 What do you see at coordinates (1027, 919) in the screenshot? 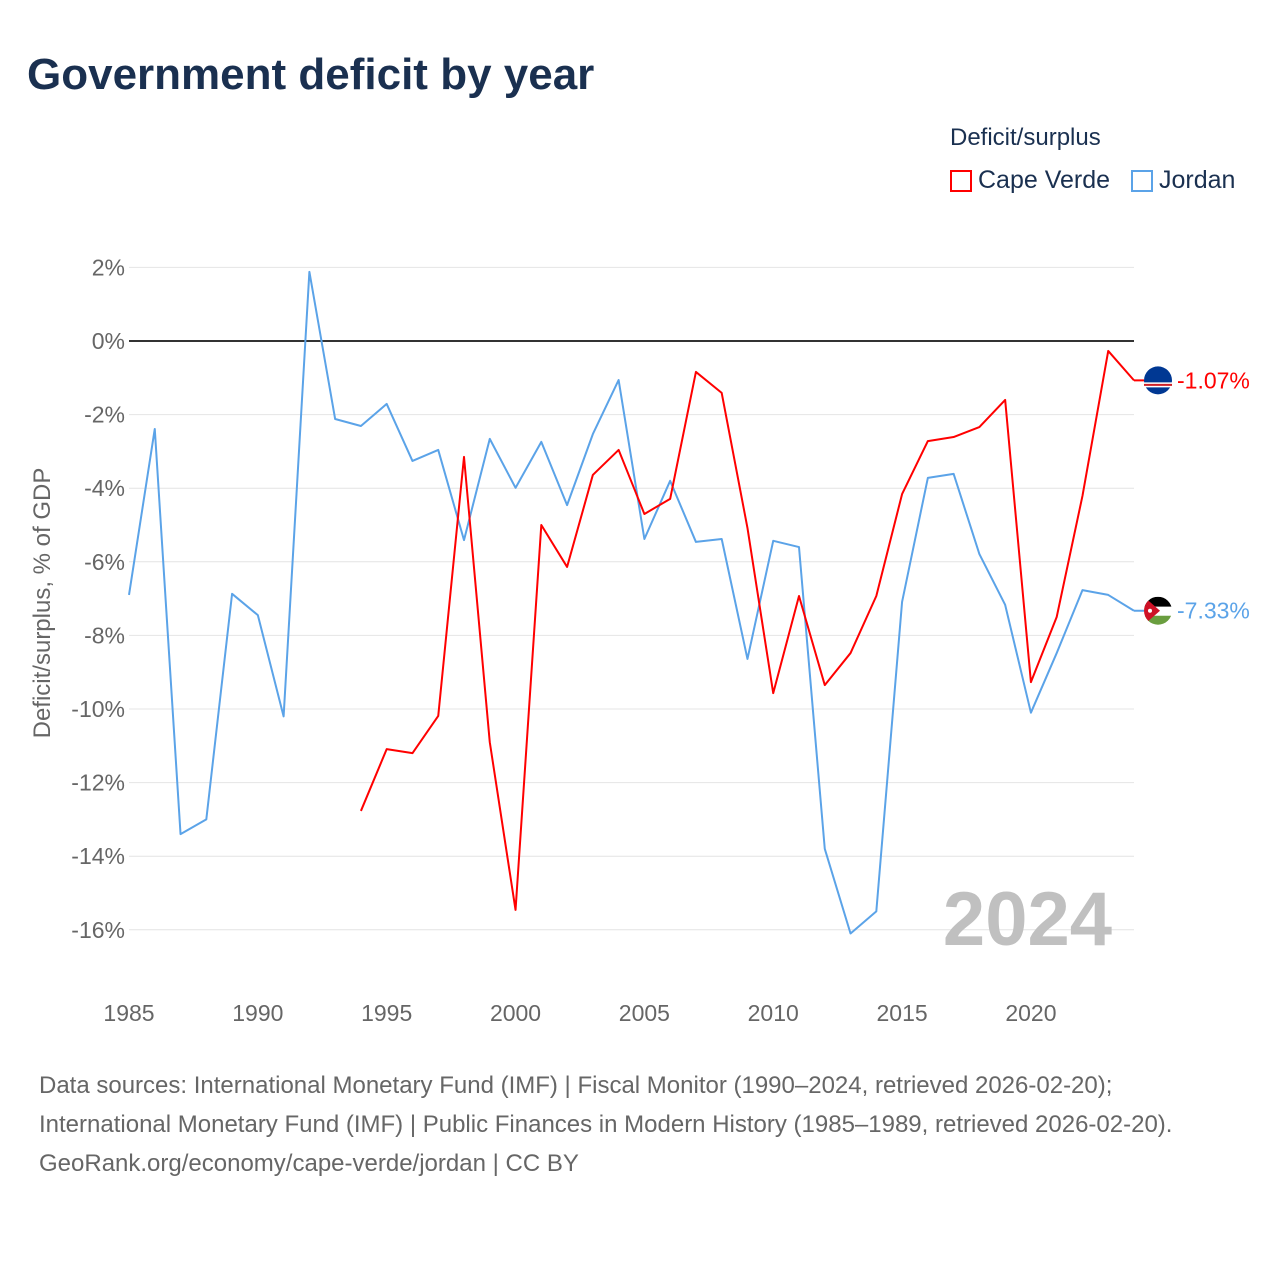
I see `year-watermark: 2024` at bounding box center [1027, 919].